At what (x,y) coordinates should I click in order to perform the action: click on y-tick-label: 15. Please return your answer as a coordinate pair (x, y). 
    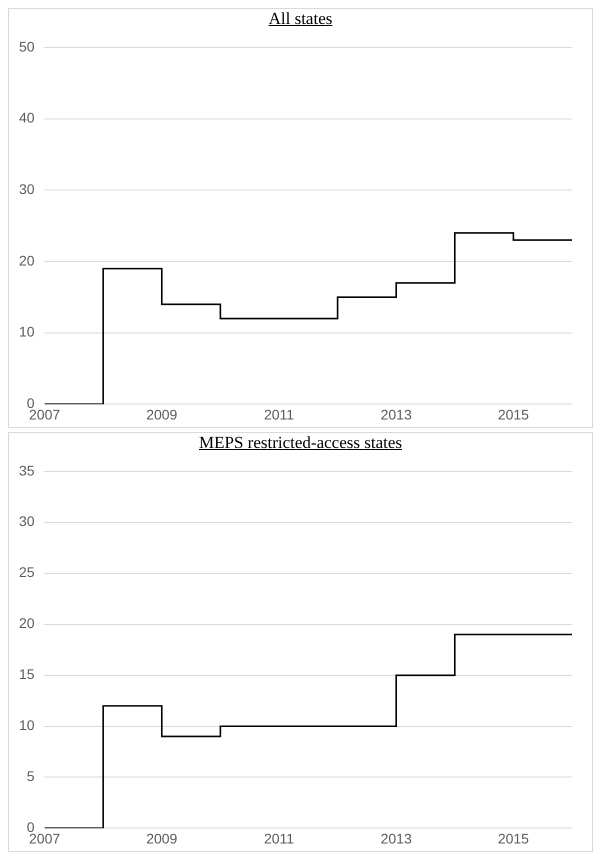
    Looking at the image, I should click on (26, 674).